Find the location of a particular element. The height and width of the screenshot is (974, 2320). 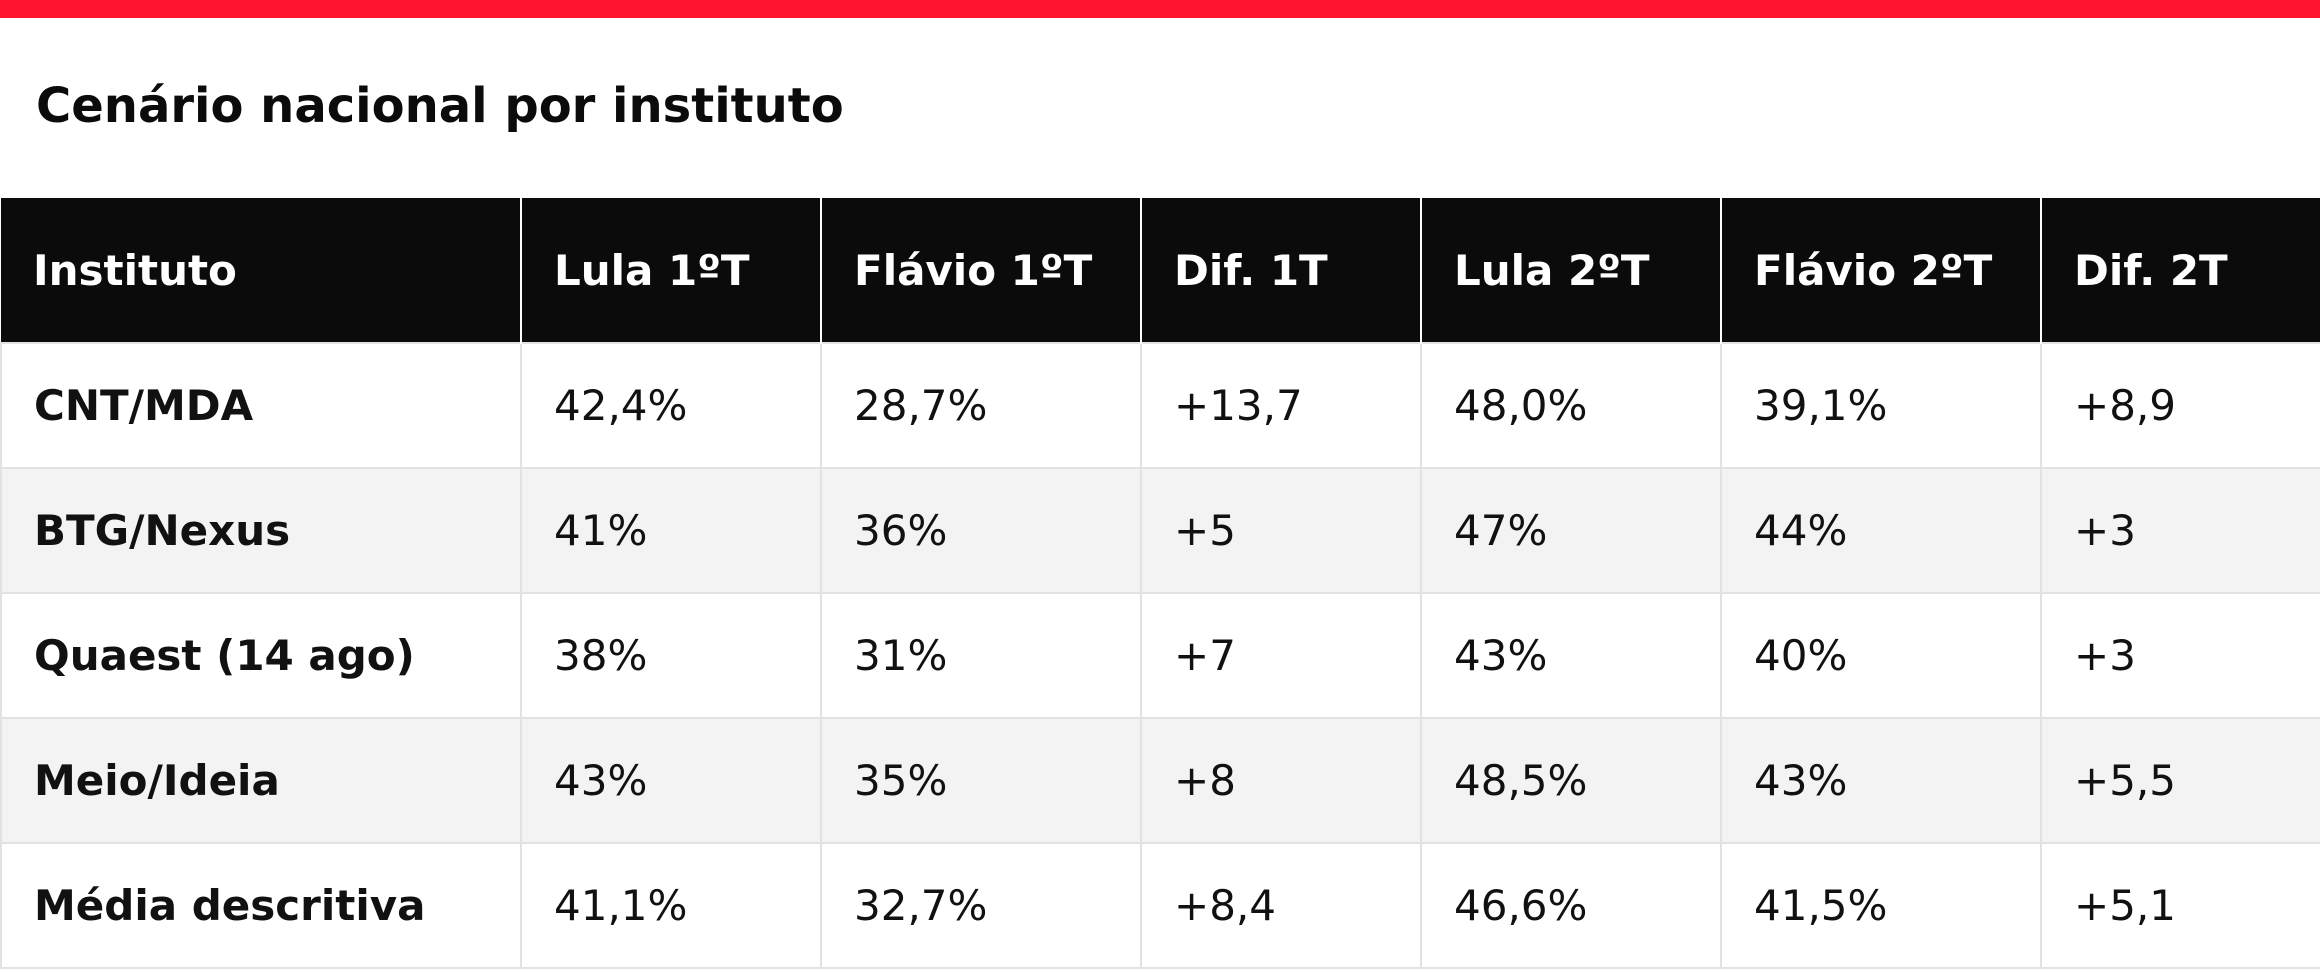

cell-lula-2t: 47% is located at coordinates (1571, 530).